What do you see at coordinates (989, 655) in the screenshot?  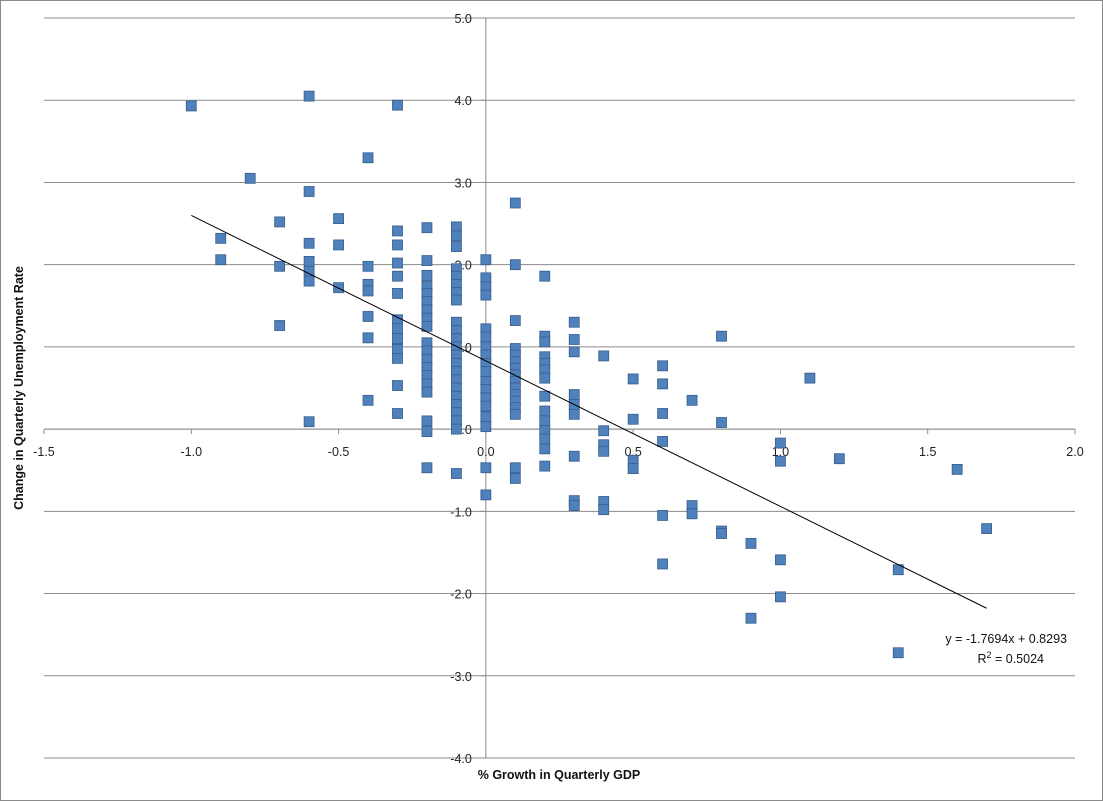 I see `r-squared-superscript: 2` at bounding box center [989, 655].